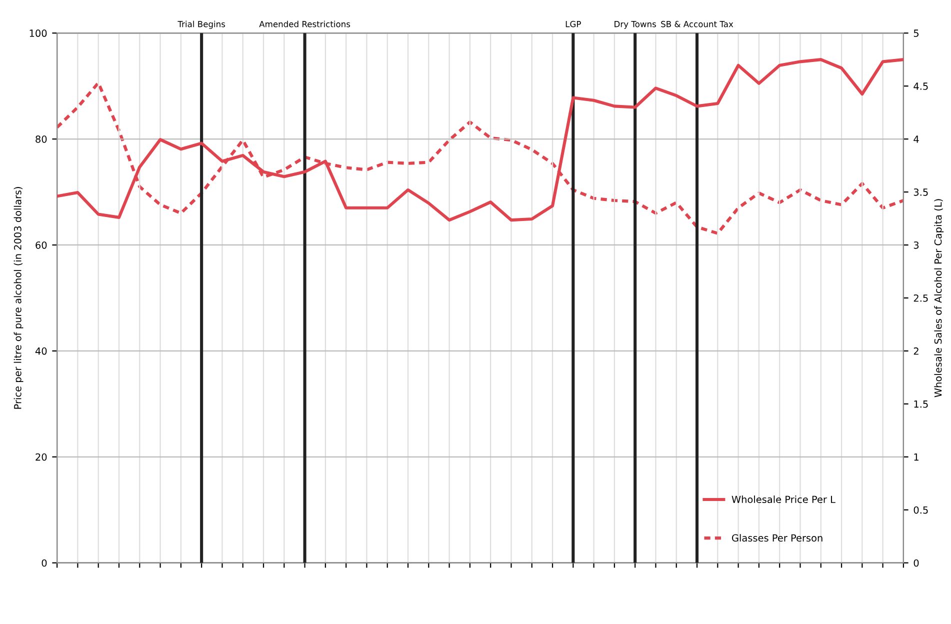 The height and width of the screenshot is (624, 951). Describe the element at coordinates (41, 351) in the screenshot. I see `y-tick-label: 40` at that location.